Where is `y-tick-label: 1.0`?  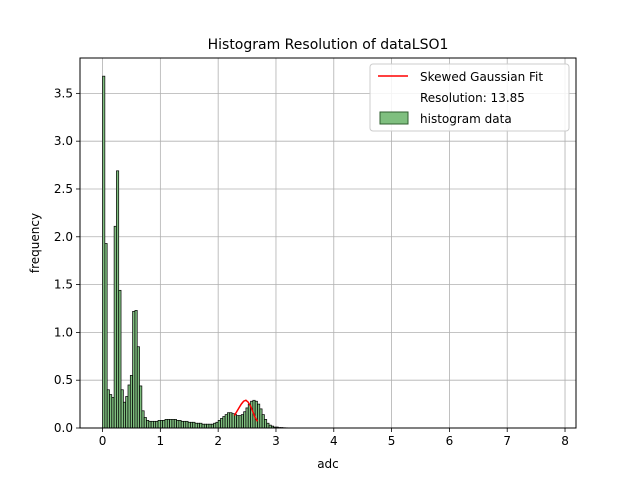
y-tick-label: 1.0 is located at coordinates (63, 332).